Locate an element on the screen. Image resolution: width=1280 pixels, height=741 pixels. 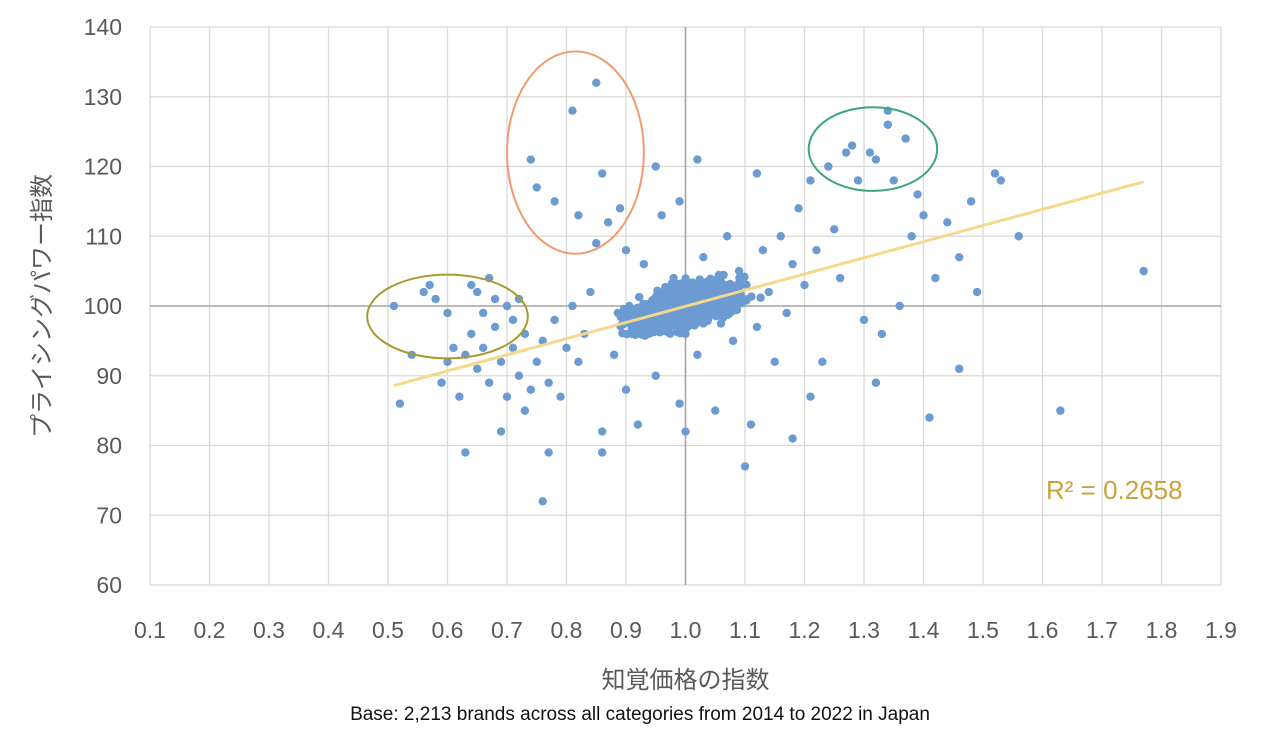
x-tick-label: 1.1 is located at coordinates (745, 630).